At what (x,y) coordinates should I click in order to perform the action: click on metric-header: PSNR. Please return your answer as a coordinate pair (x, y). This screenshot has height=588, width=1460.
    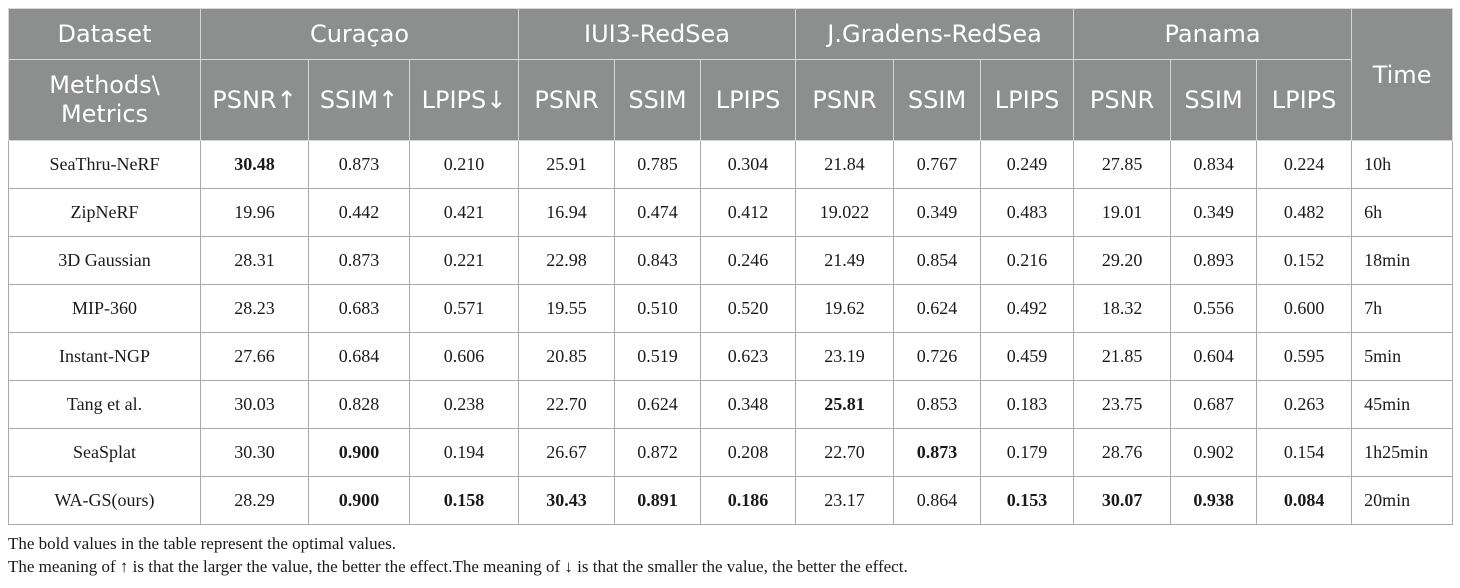
    Looking at the image, I should click on (845, 100).